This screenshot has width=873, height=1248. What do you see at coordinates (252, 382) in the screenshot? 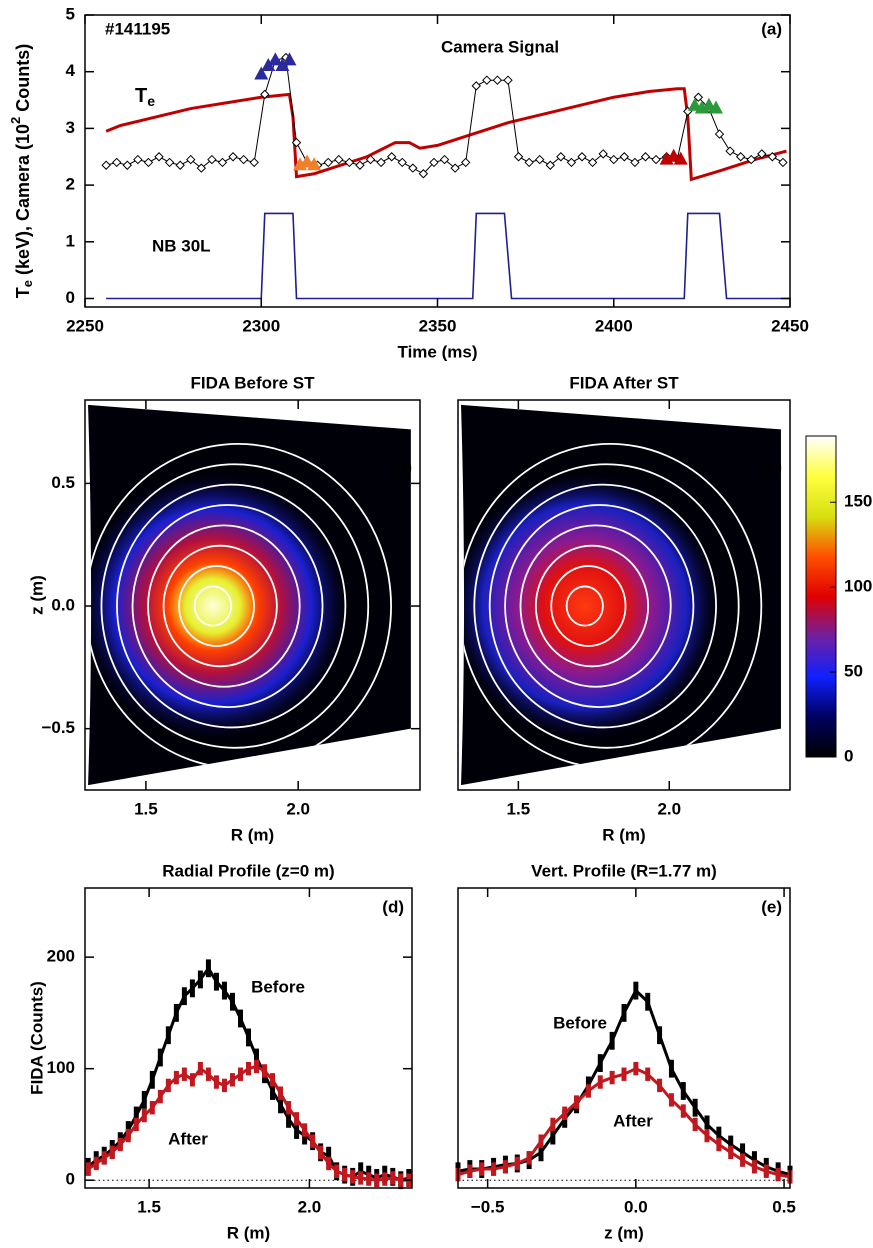
I see `panel-title: FIDA Before ST` at bounding box center [252, 382].